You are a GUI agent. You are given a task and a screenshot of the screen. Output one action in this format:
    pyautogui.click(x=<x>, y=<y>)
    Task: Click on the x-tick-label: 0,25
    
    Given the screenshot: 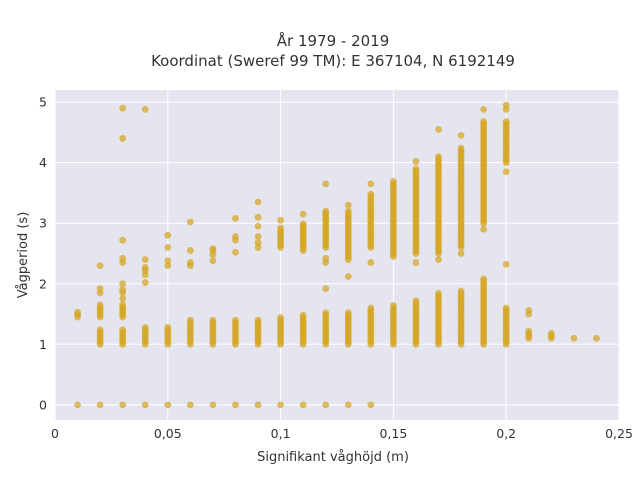 What is the action you would take?
    pyautogui.click(x=619, y=433)
    